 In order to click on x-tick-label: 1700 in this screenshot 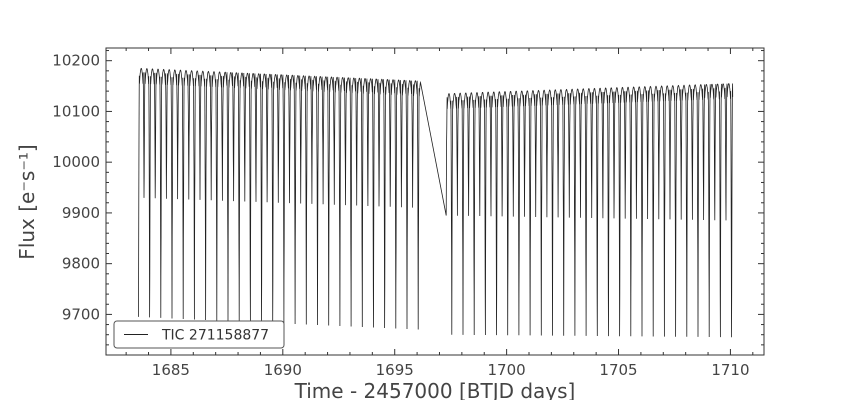, I will do `click(507, 370)`.